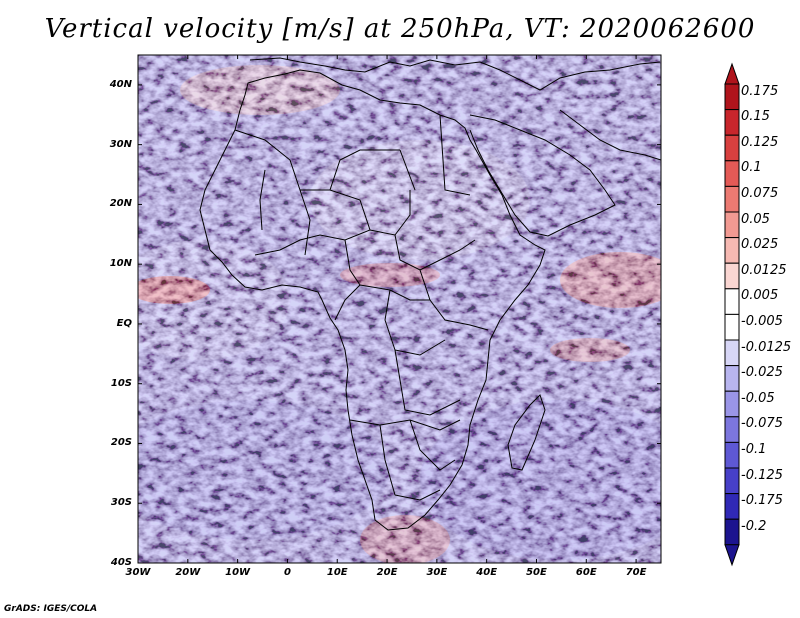 Image resolution: width=800 pixels, height=618 pixels. What do you see at coordinates (762, 475) in the screenshot?
I see `colorbar-label: -0.125` at bounding box center [762, 475].